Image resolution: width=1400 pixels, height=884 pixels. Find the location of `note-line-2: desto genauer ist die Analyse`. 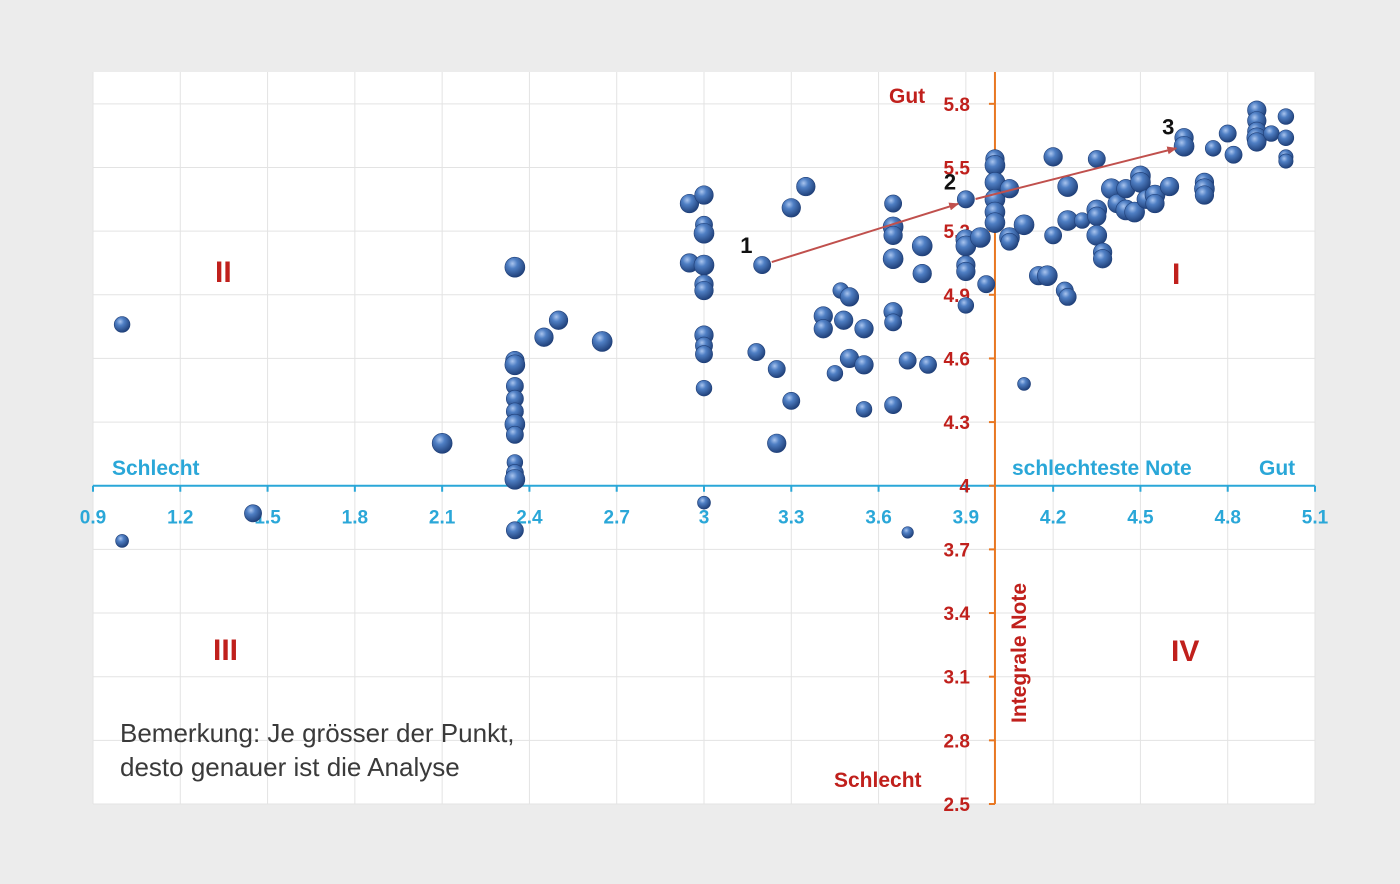

note-line-2: desto genauer ist die Analyse is located at coordinates (290, 767).